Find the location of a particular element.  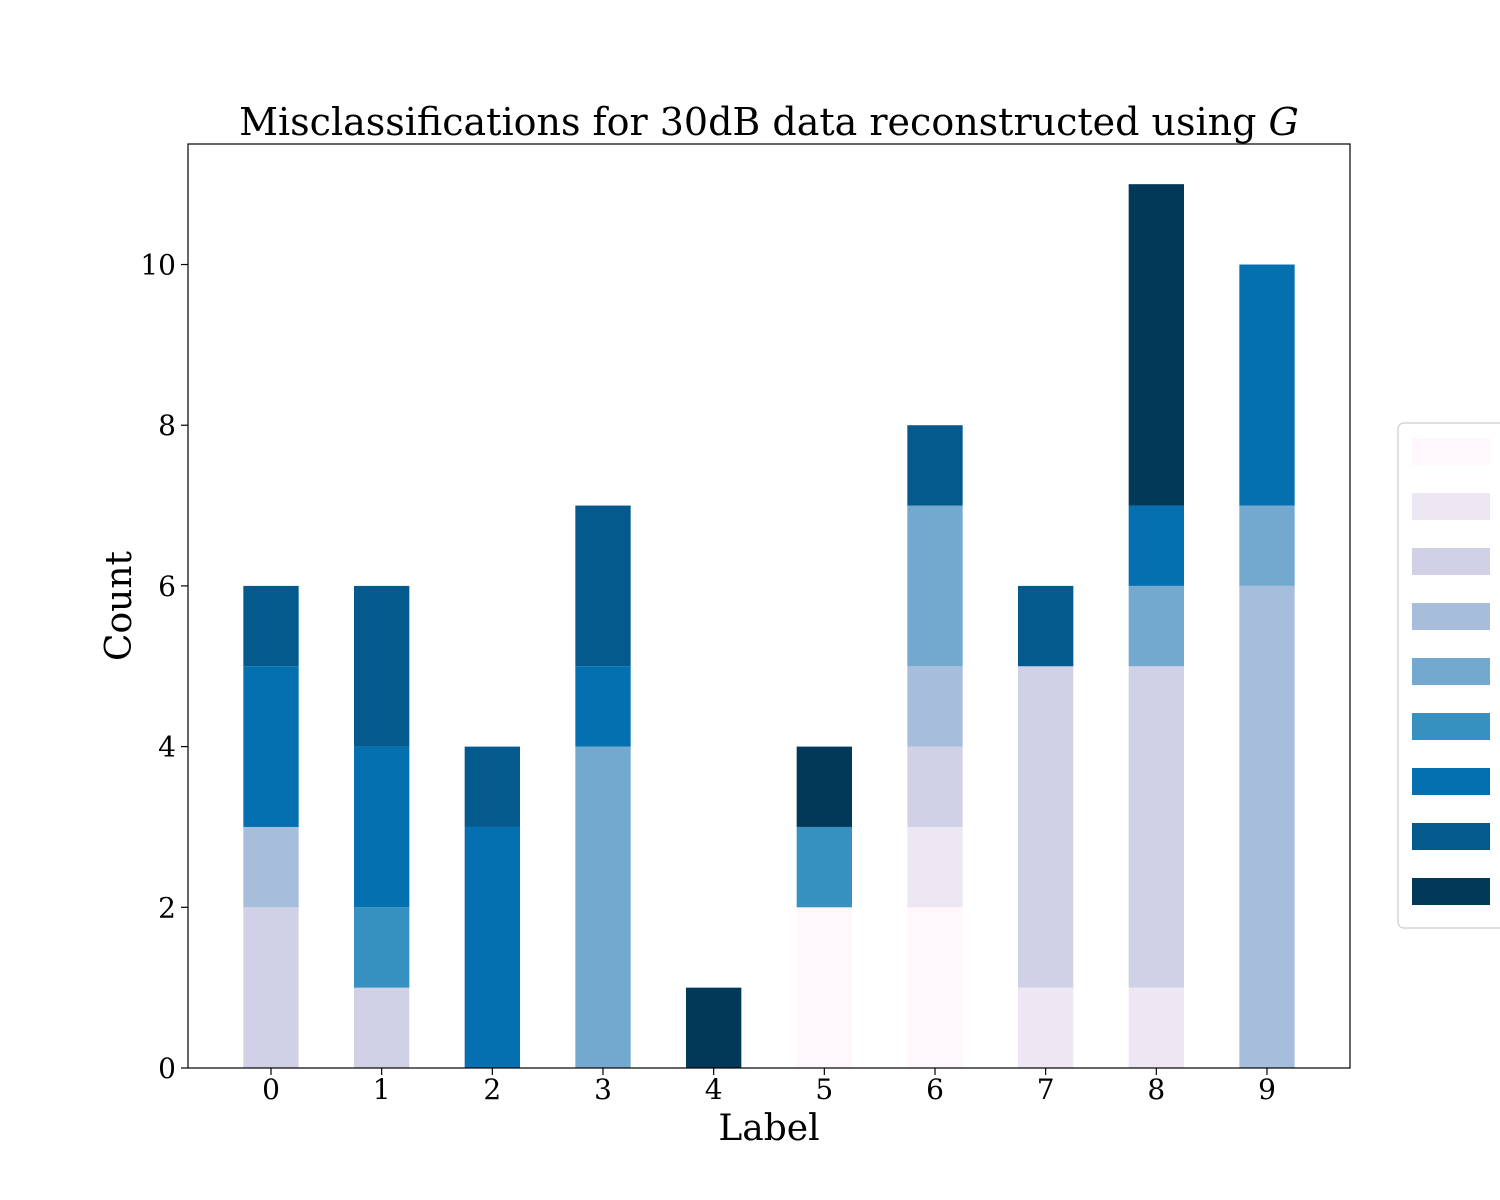

x-tick-label: 5 is located at coordinates (824, 1089).